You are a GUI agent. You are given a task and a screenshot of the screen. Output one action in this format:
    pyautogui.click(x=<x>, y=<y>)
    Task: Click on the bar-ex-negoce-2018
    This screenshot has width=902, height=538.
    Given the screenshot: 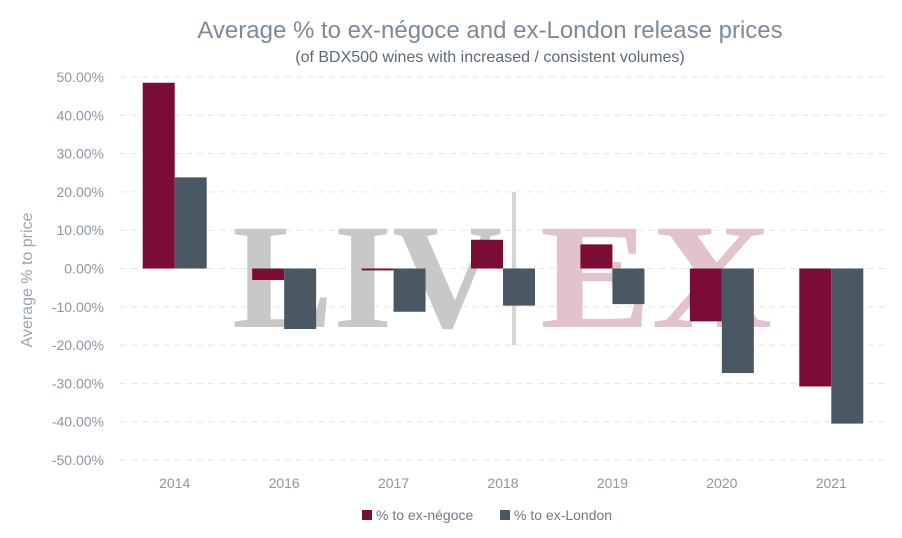 What is the action you would take?
    pyautogui.click(x=487, y=254)
    